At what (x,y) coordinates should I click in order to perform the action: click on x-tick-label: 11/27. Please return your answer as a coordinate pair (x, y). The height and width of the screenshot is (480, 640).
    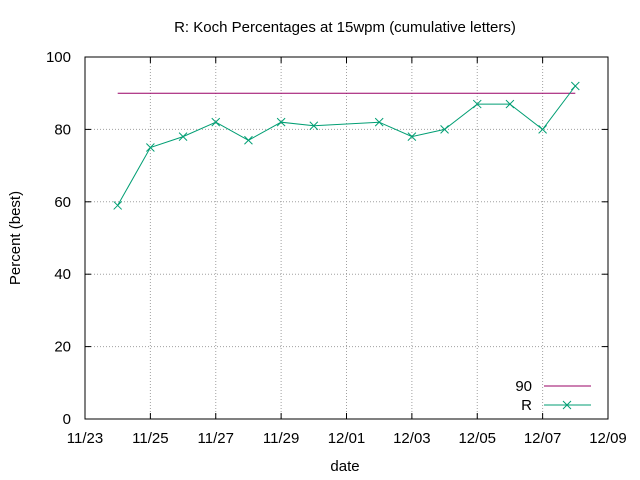
    Looking at the image, I should click on (216, 438).